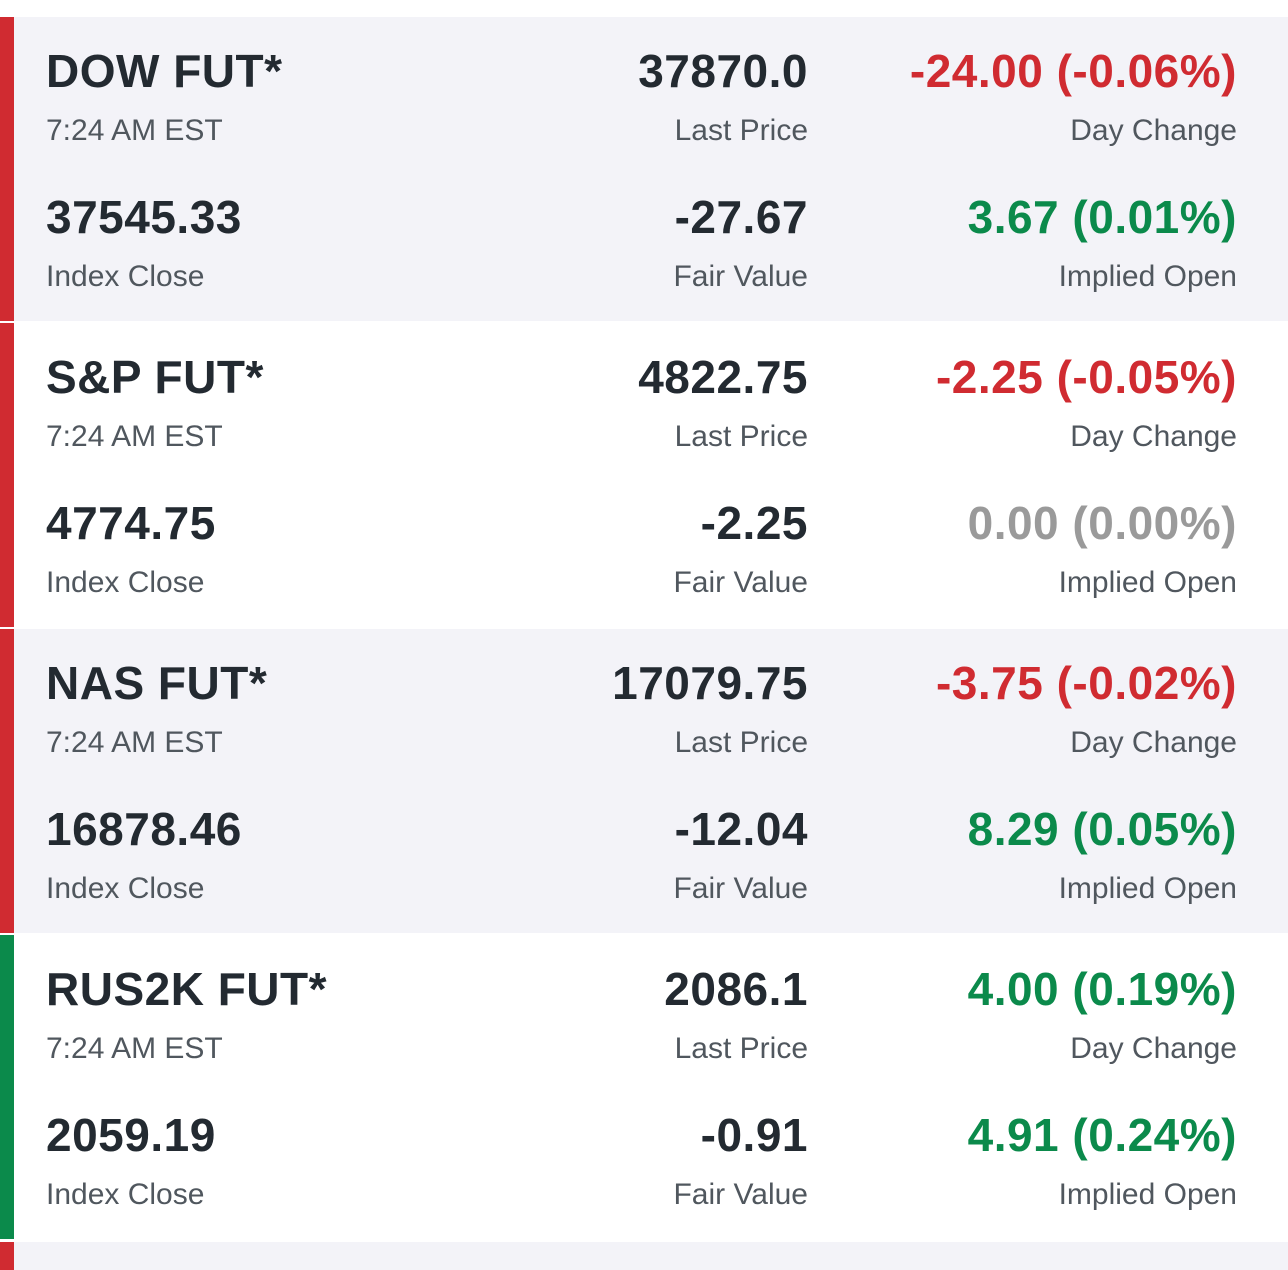 The width and height of the screenshot is (1288, 1270). What do you see at coordinates (187, 989) in the screenshot?
I see `futures-name: RUS2K FUT*` at bounding box center [187, 989].